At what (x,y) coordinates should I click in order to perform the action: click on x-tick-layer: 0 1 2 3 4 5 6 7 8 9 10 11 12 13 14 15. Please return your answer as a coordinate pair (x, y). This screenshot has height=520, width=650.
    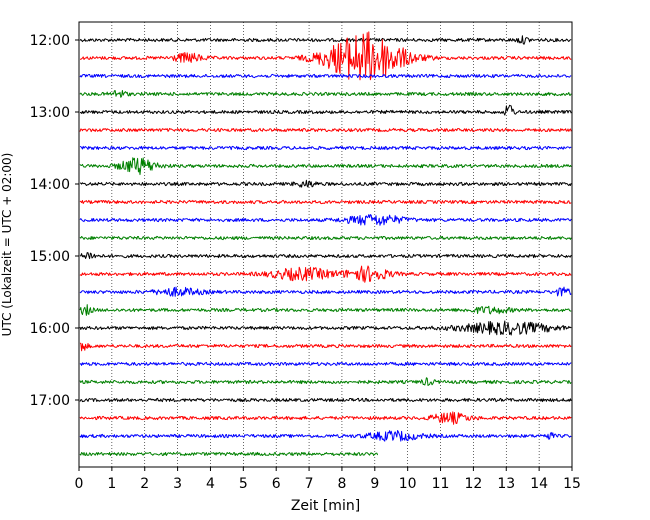
    Looking at the image, I should click on (328, 479).